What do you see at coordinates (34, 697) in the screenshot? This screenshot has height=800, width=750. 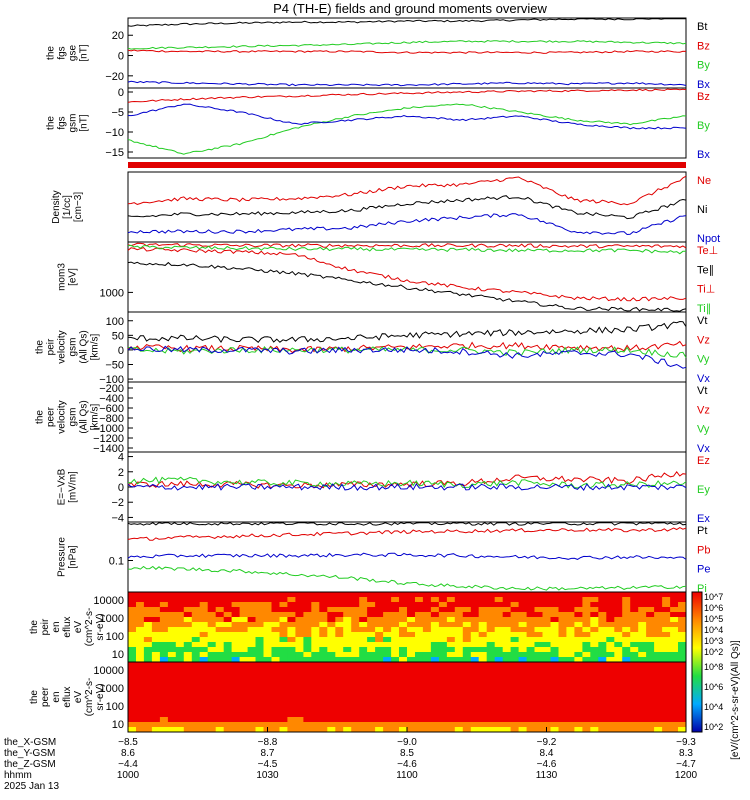 I see `ylabel-peer_en_eflux-0: the` at bounding box center [34, 697].